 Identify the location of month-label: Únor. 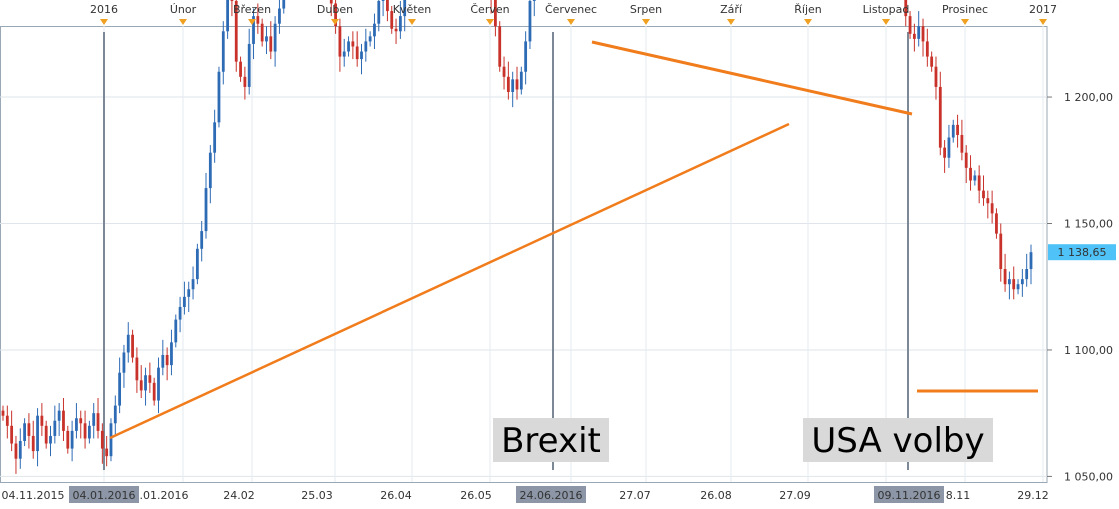
(183, 9).